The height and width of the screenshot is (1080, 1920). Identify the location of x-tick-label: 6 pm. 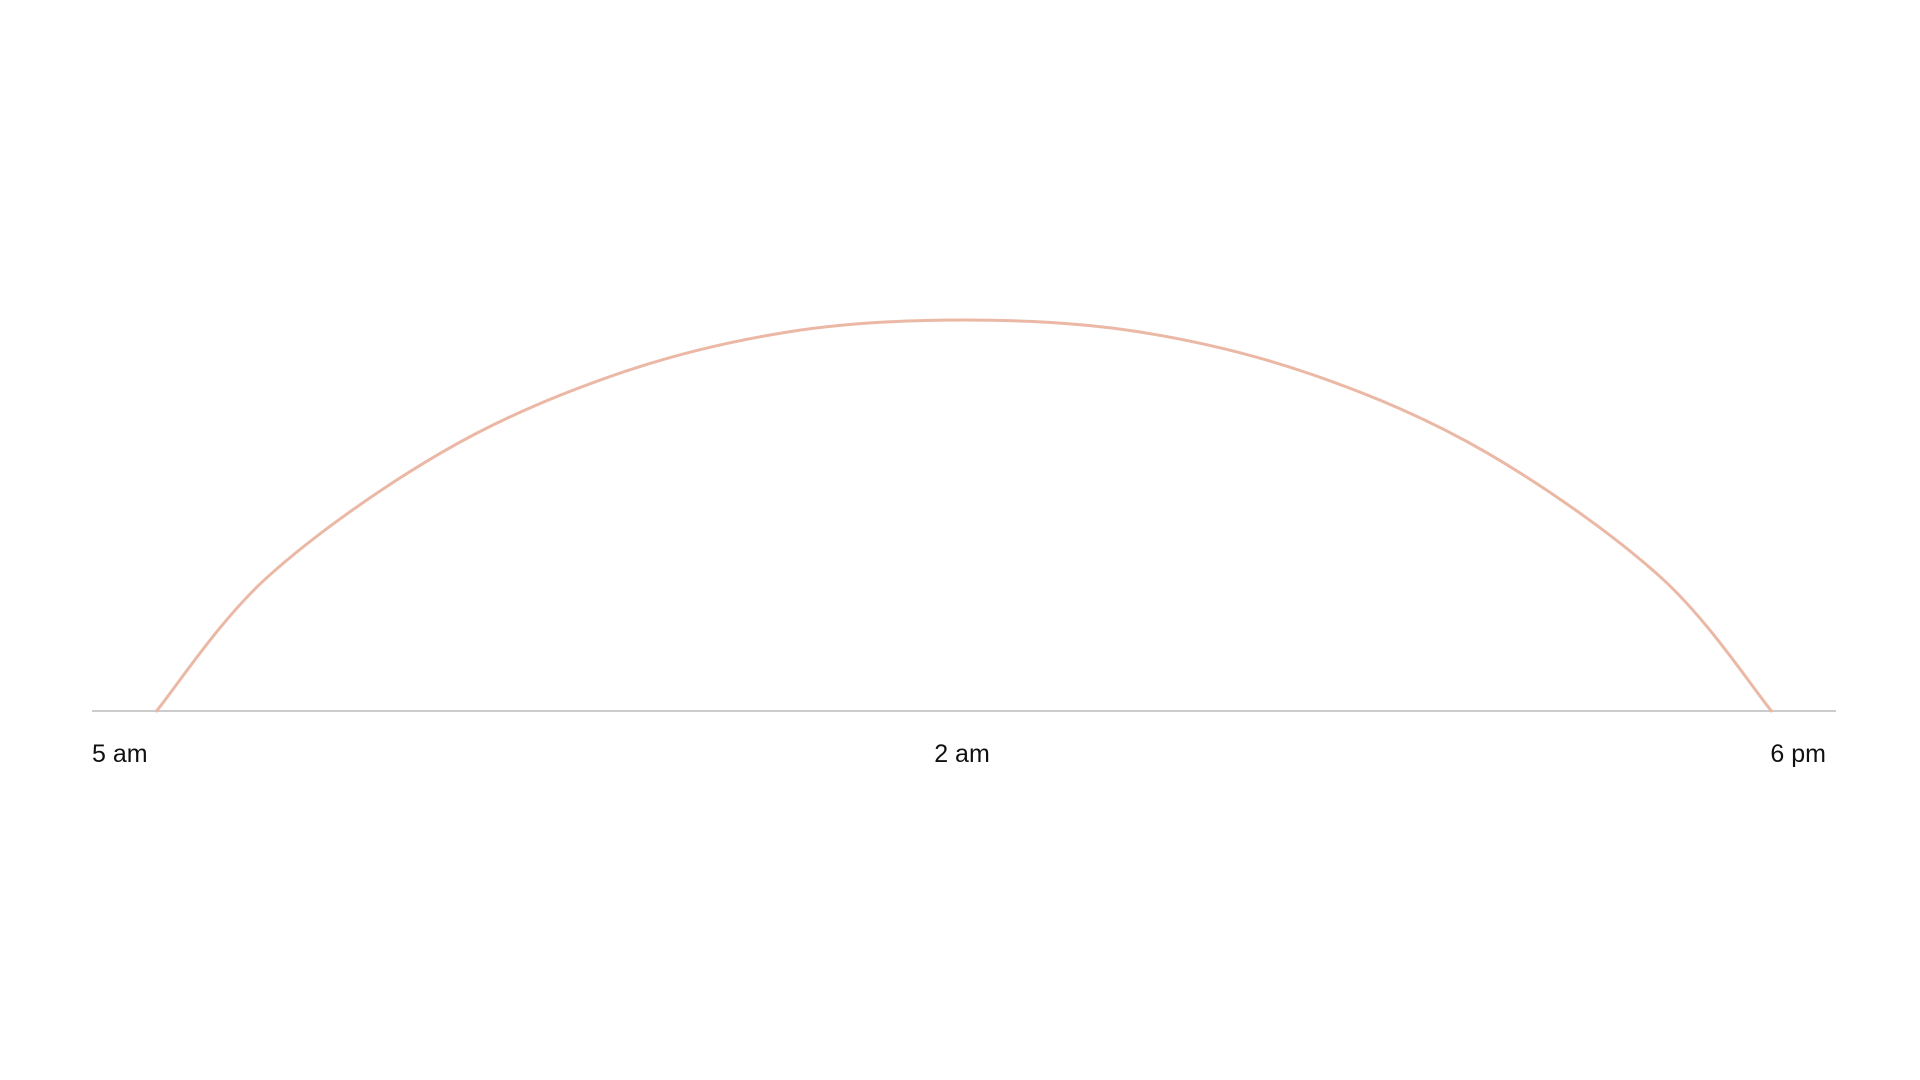
(1798, 754).